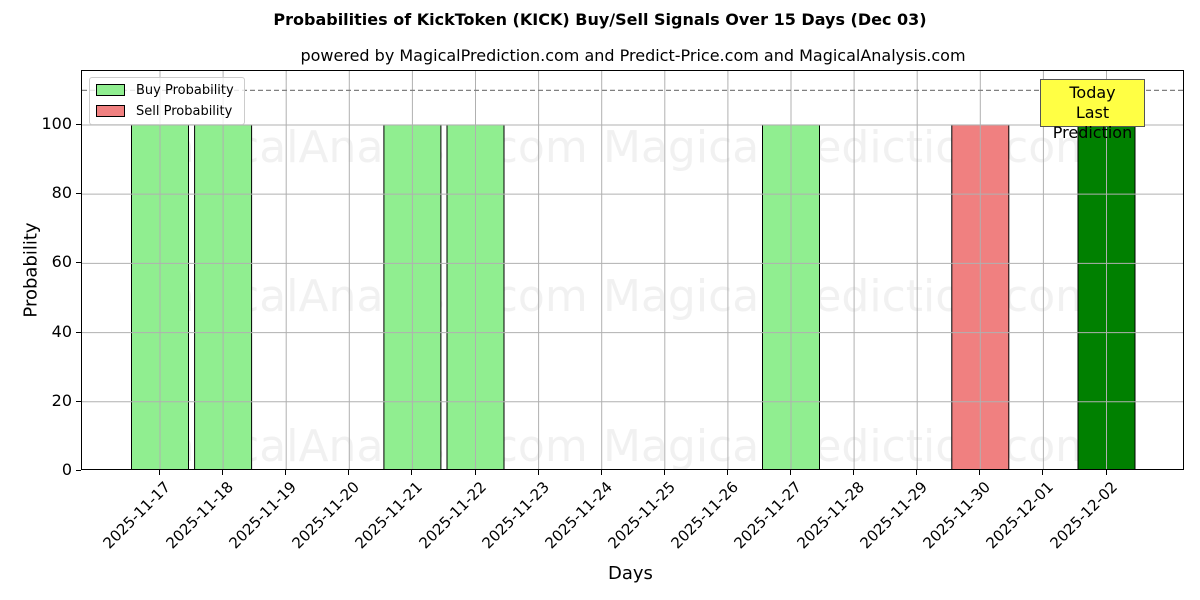 Image resolution: width=1200 pixels, height=600 pixels. I want to click on y-tick-label: 0, so click(66, 469).